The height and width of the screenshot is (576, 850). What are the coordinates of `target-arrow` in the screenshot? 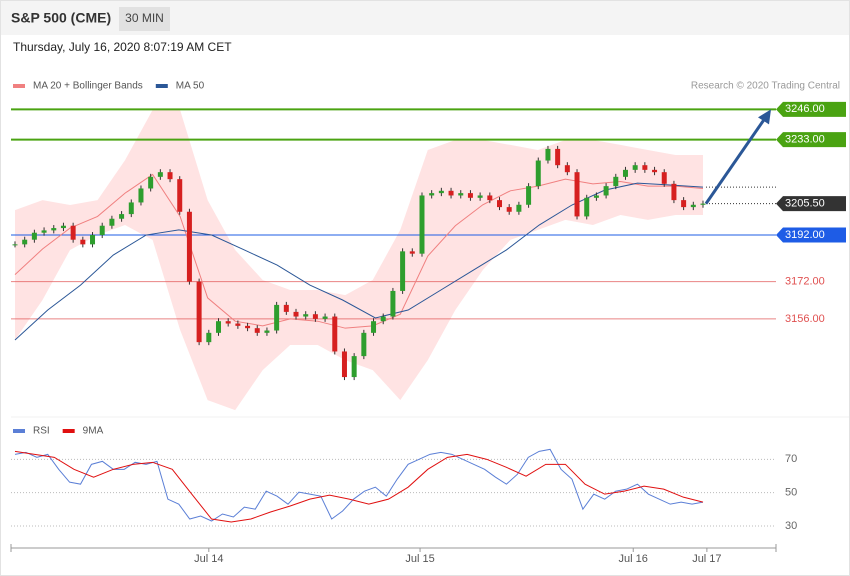 It's located at (736, 159).